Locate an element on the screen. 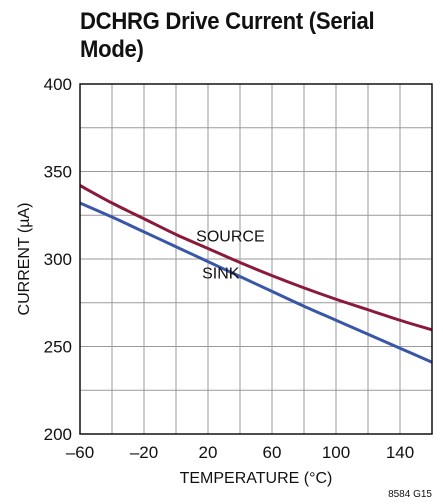 This screenshot has height=504, width=443. y-tick-label: 300 is located at coordinates (58, 259).